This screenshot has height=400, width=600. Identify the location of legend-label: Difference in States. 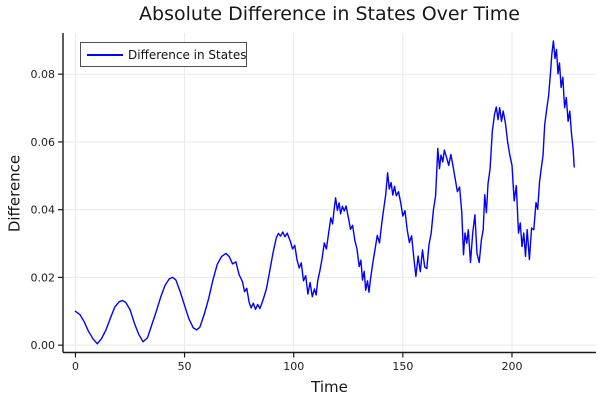
(187, 54).